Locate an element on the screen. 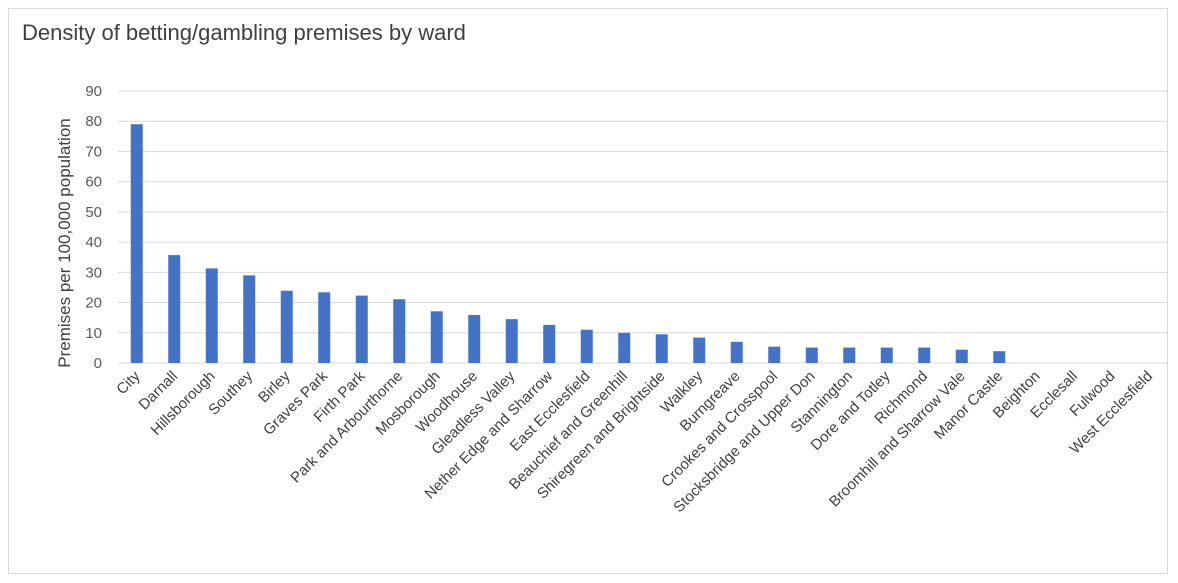 The image size is (1178, 583). y-tick-label: 0 is located at coordinates (98, 363).